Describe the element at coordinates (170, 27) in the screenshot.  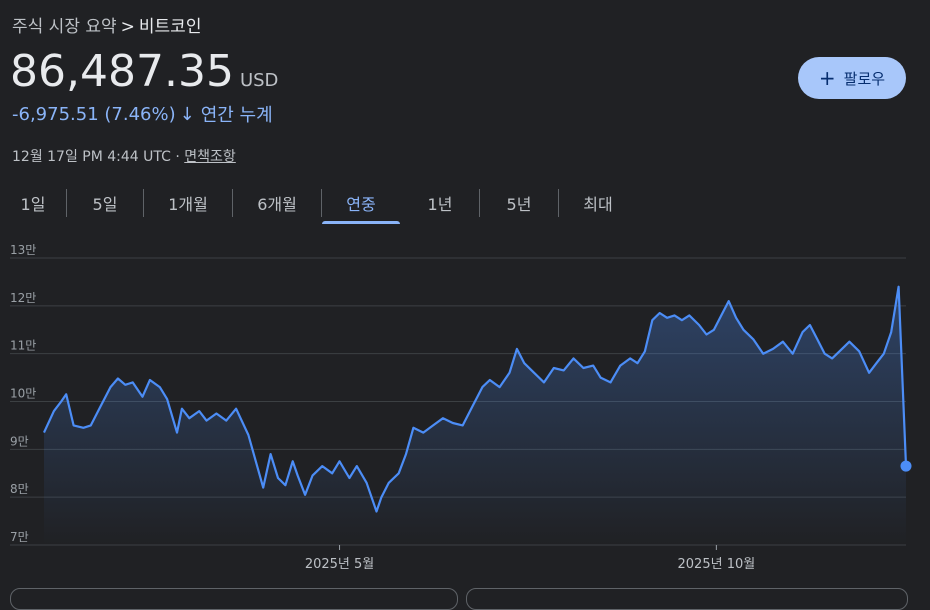
I see `breadcrumb-current: 비트코인` at that location.